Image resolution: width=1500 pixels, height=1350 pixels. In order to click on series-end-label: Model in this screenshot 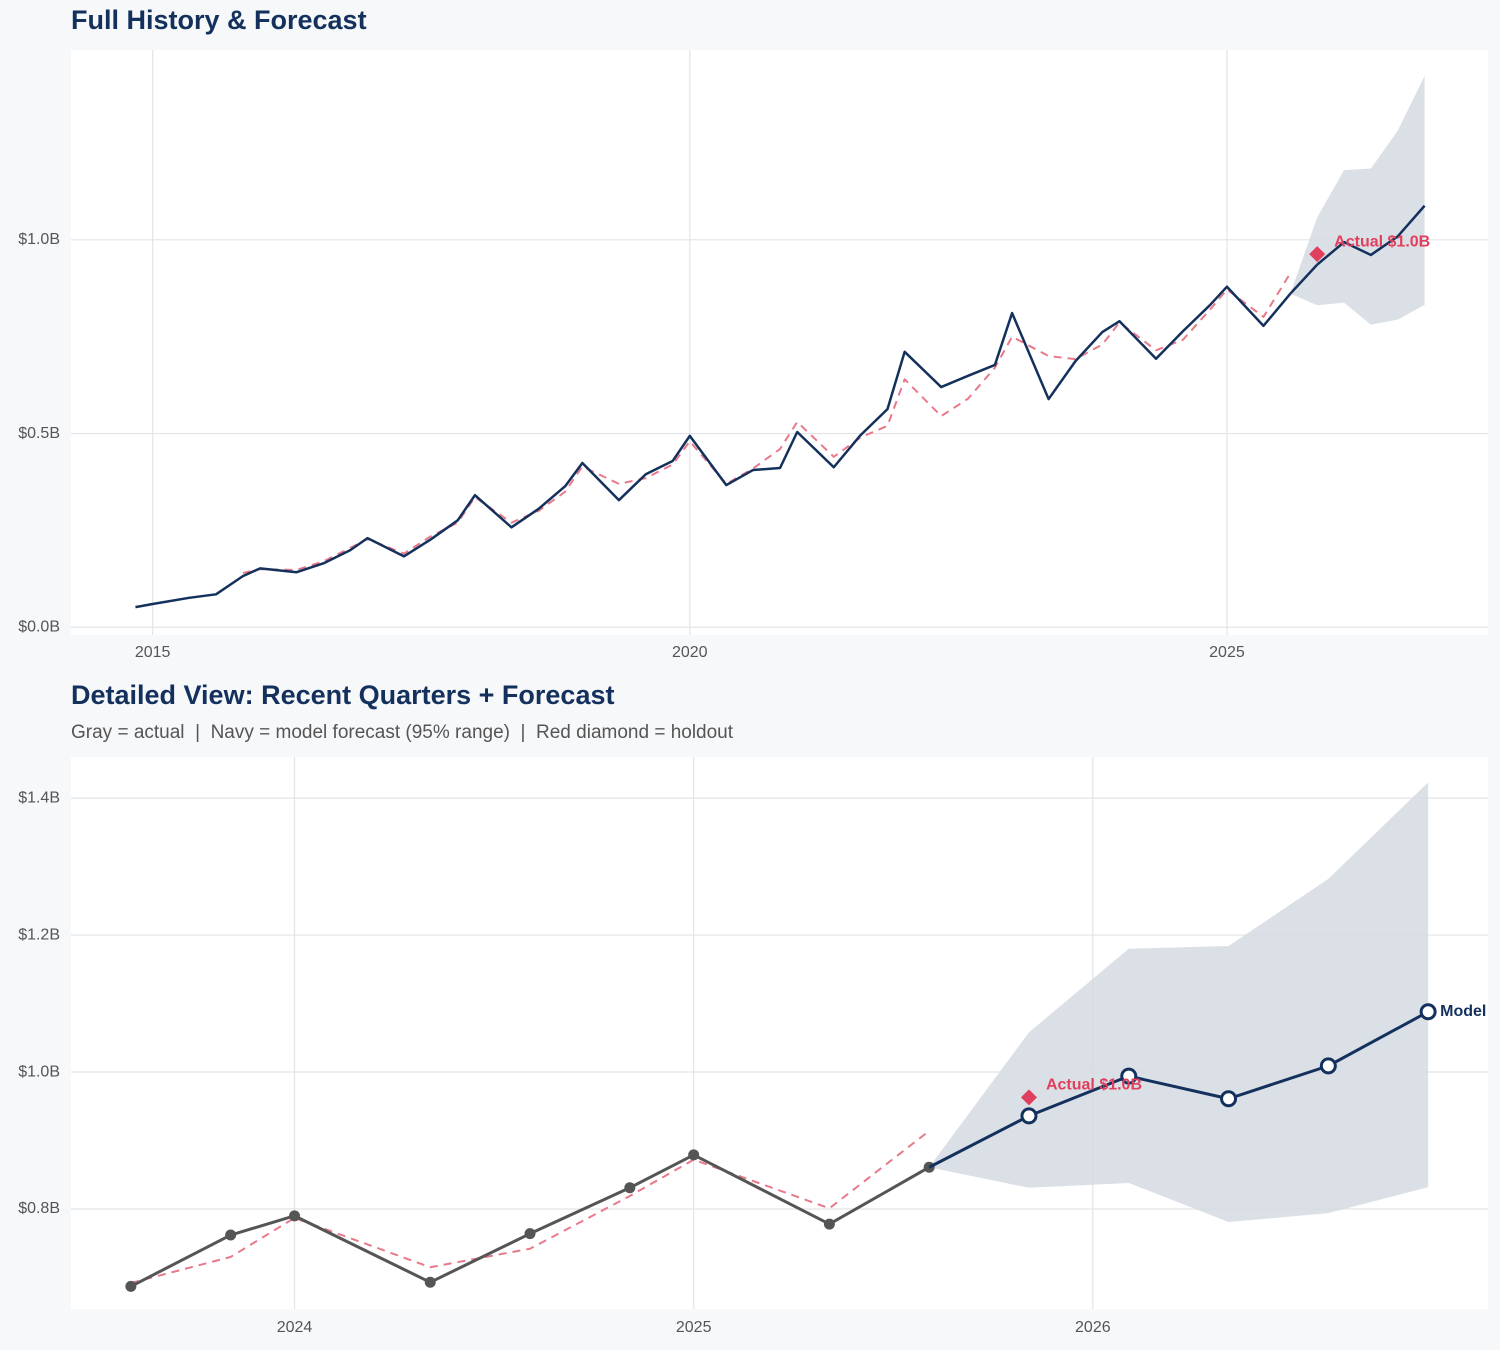, I will do `click(1463, 1011)`.